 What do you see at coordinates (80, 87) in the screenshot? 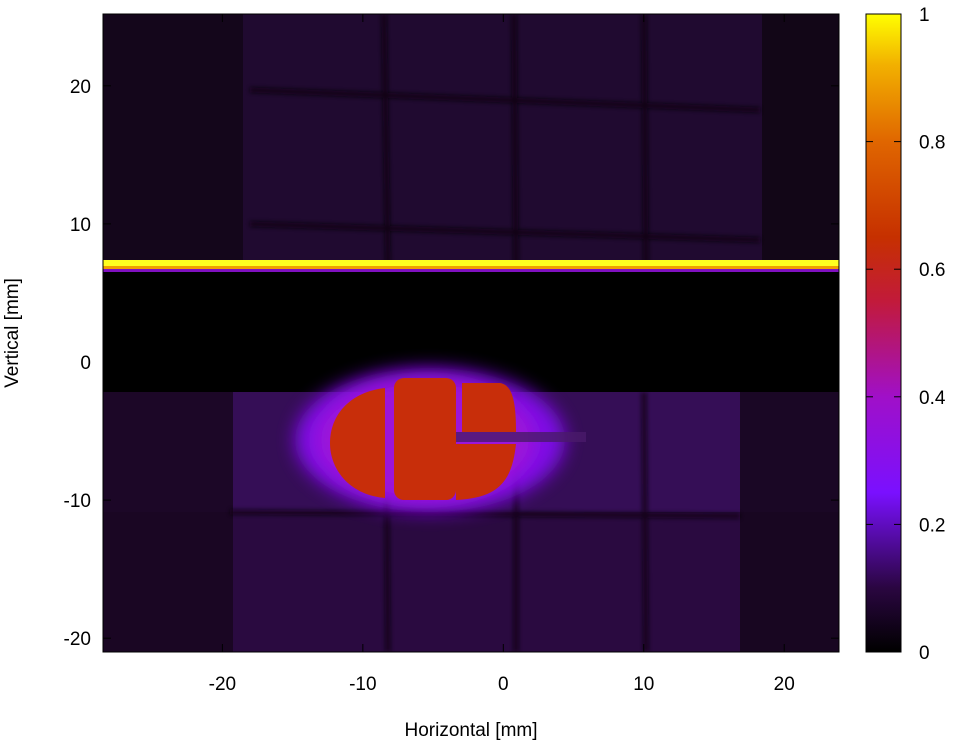
I see `y-tick-label: 20` at bounding box center [80, 87].